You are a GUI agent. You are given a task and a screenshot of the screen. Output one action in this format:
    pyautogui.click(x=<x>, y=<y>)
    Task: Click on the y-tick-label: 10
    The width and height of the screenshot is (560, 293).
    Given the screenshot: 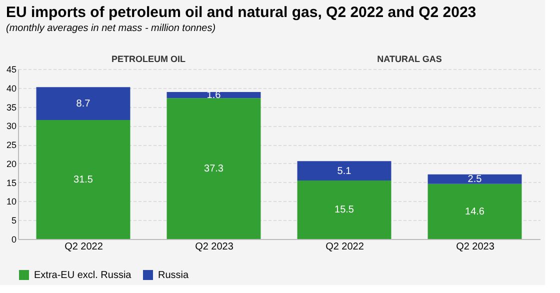 What is the action you would take?
    pyautogui.click(x=11, y=201)
    